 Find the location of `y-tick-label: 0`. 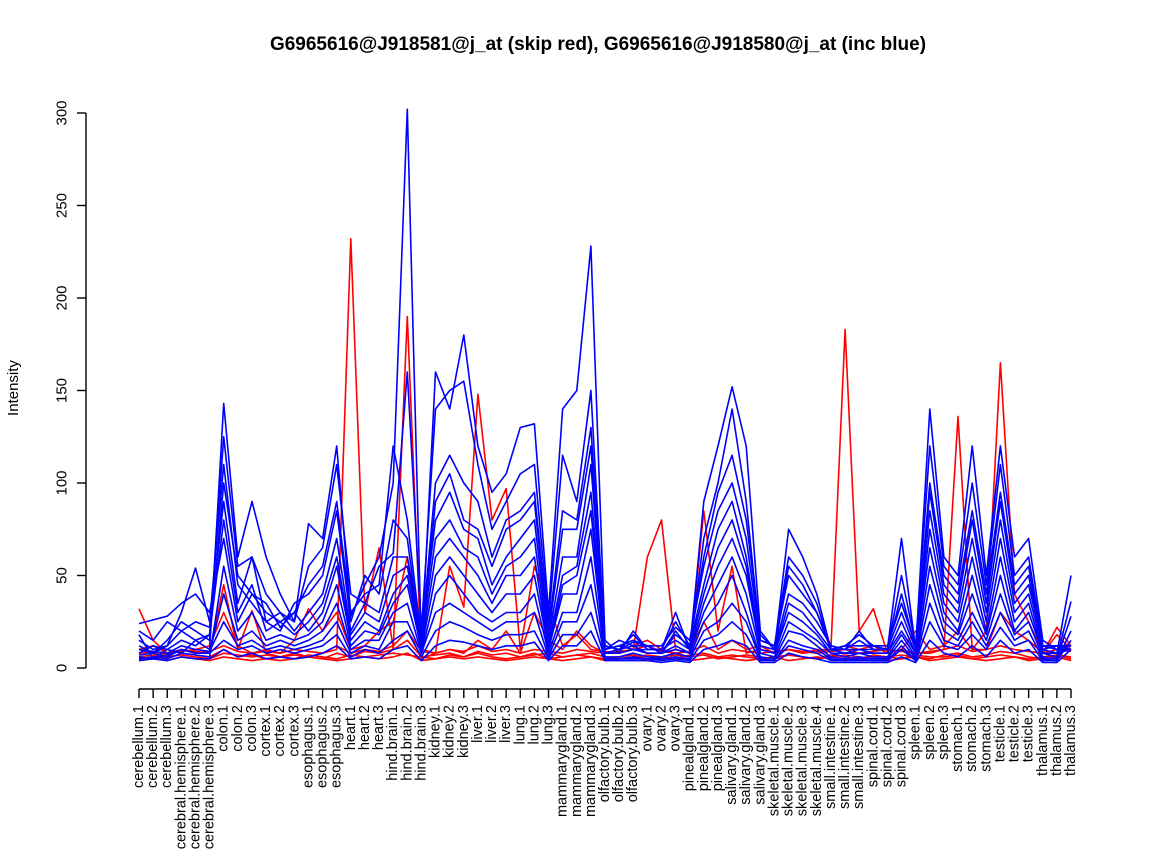

y-tick-label: 0 is located at coordinates (62, 668).